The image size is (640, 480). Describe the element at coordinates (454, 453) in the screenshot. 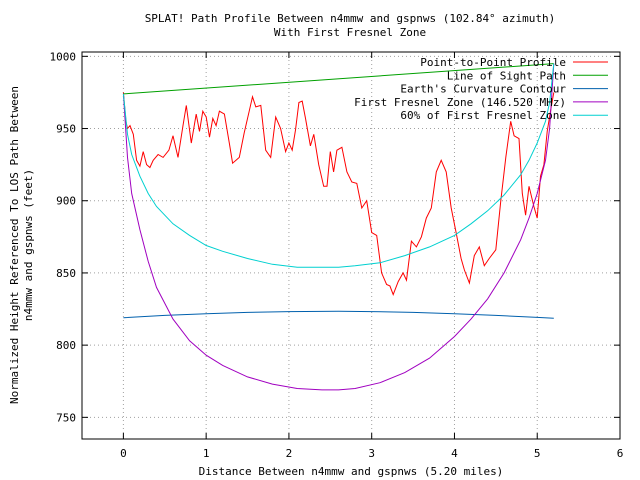

I see `x-tick-label: 4` at that location.